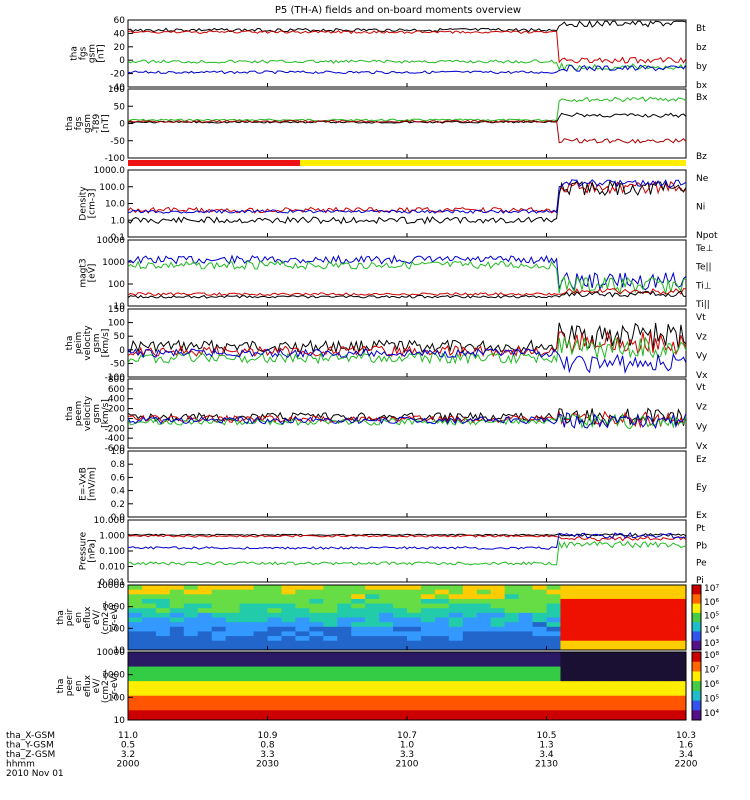  Describe the element at coordinates (407, 736) in the screenshot. I see `ephemeris-value: 10.7` at that location.